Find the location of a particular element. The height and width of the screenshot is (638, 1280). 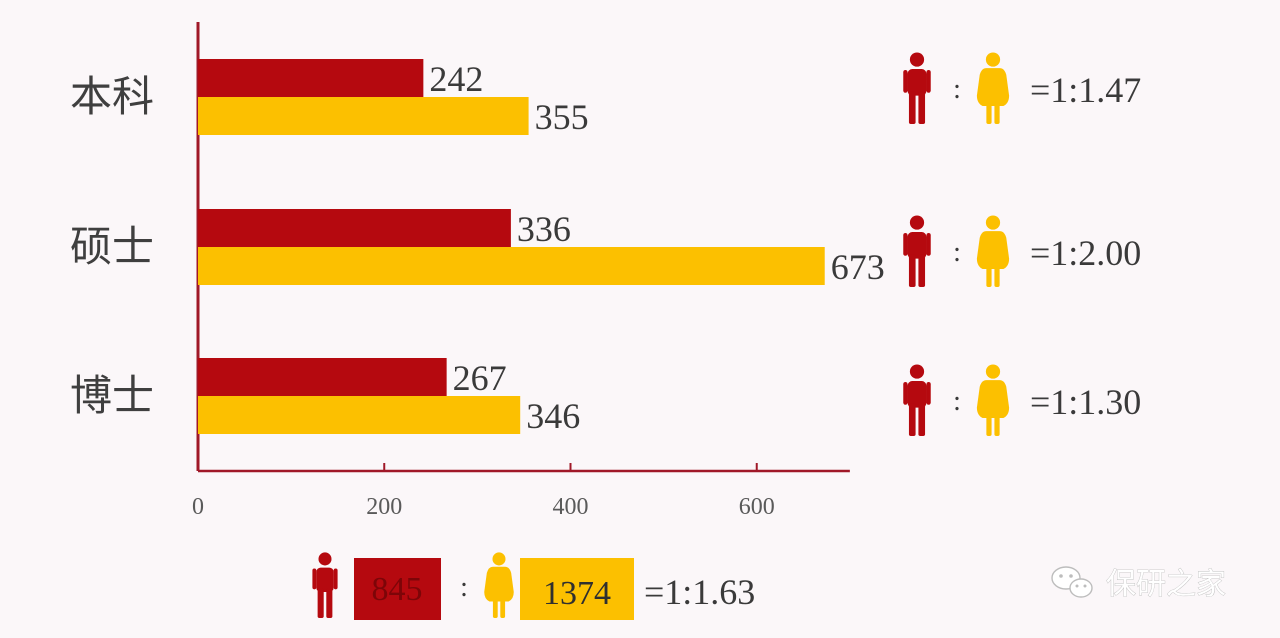

value-label-female-1: 673 is located at coordinates (858, 267).